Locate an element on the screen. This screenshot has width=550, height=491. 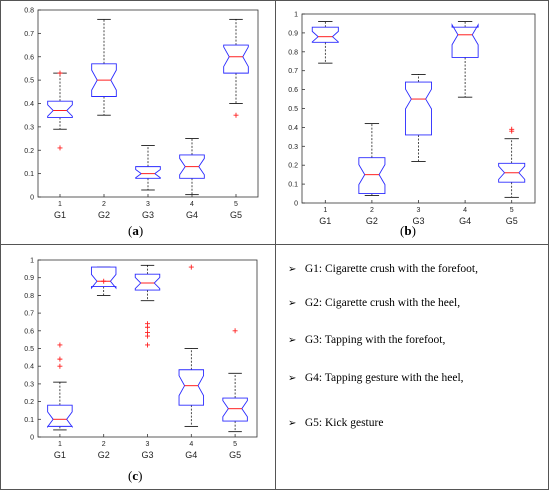
legend-item-g4: ➢ G4: Tapping gesture with the heel, is located at coordinates (376, 378).